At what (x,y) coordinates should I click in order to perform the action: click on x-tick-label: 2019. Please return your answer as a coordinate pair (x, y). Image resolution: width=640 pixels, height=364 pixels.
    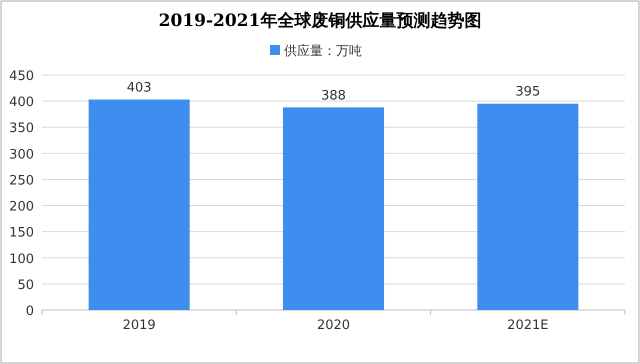
    Looking at the image, I should click on (139, 325).